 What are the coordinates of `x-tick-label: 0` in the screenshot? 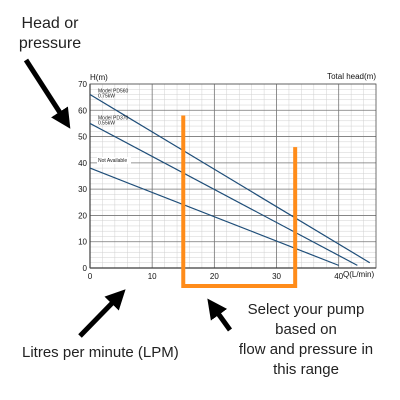 It's located at (90, 276).